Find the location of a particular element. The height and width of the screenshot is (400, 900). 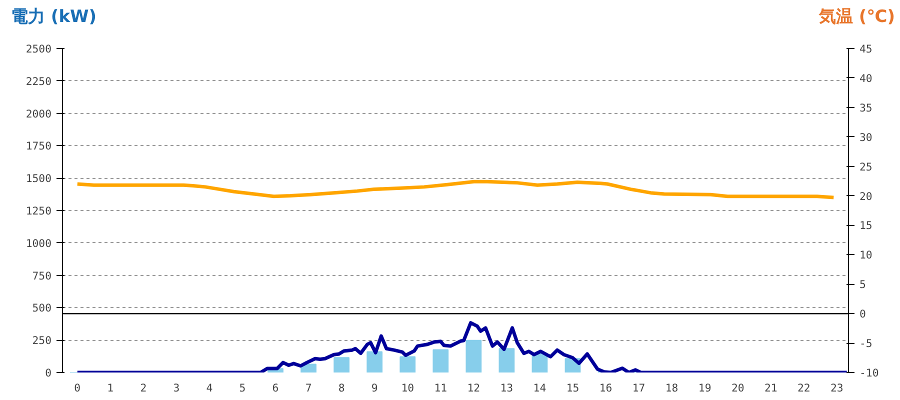

x-tick-label: 22 is located at coordinates (804, 388).